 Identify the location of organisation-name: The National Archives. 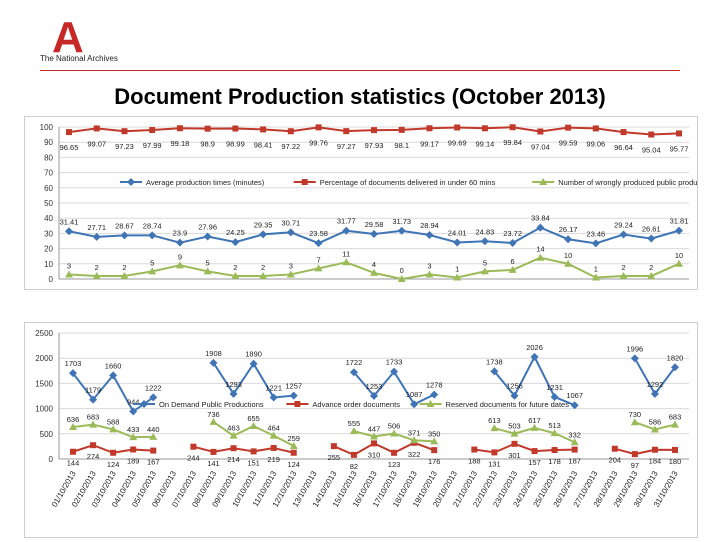
(79, 58).